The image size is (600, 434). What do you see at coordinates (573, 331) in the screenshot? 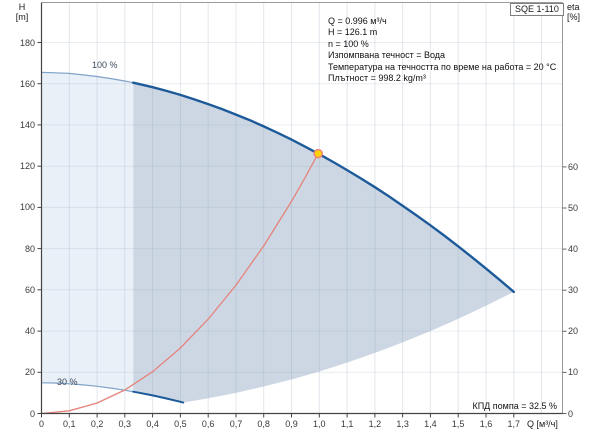
I see `right-axis-tick-label: 20` at bounding box center [573, 331].